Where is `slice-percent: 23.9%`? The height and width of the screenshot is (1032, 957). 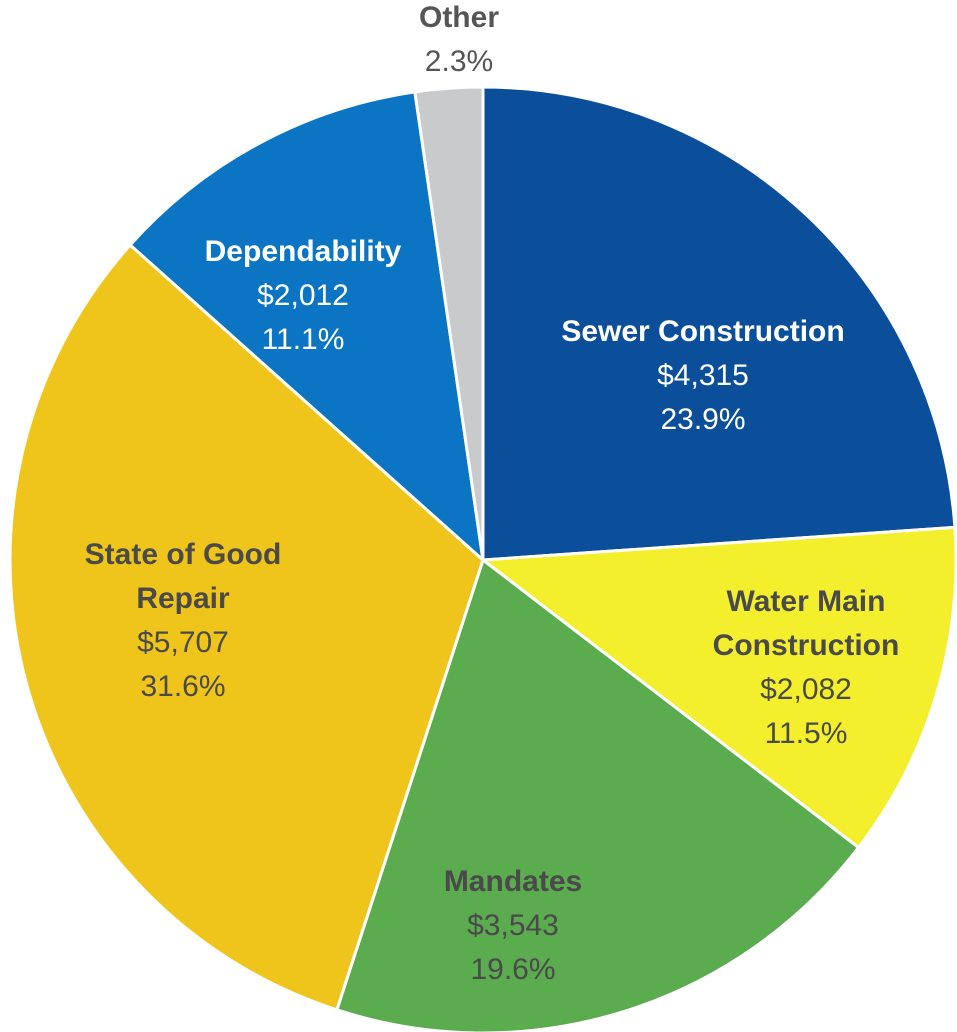
slice-percent: 23.9% is located at coordinates (703, 419).